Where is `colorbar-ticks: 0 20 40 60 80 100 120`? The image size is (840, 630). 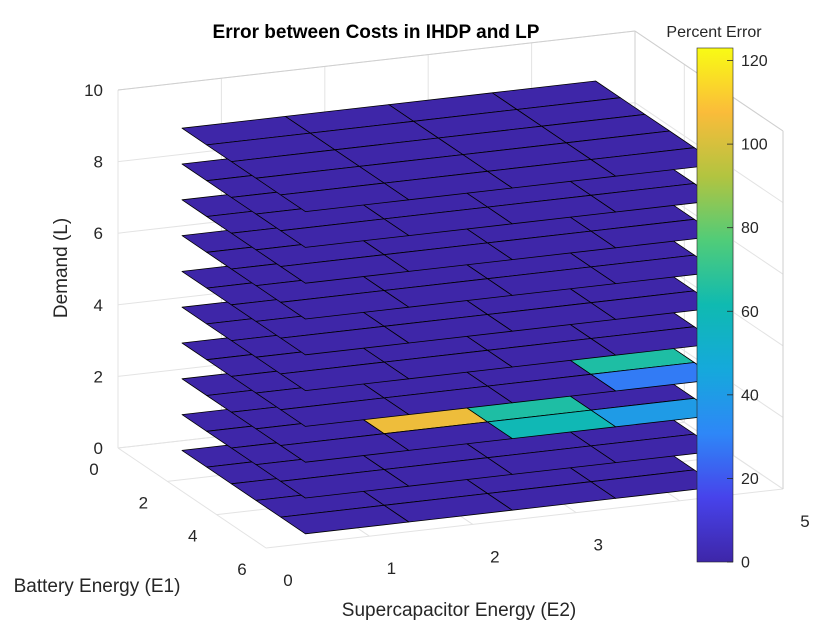
colorbar-ticks: 0 20 40 60 80 100 120 is located at coordinates (747, 312).